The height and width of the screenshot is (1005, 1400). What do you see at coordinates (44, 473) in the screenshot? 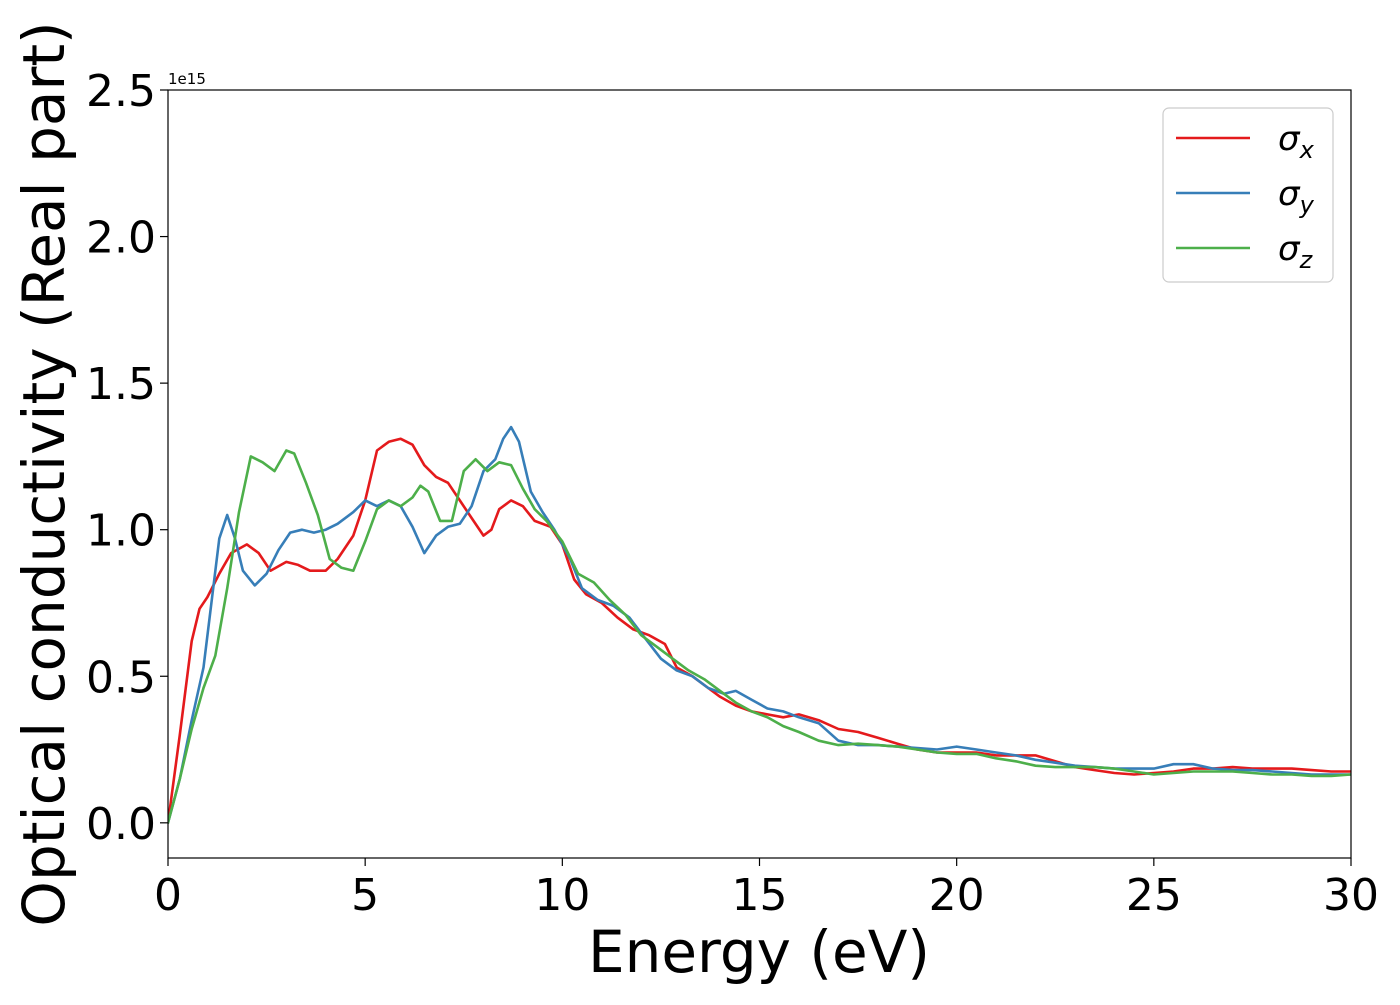
I see `y-axis-title: Optical conductivity (Real part)` at bounding box center [44, 473].